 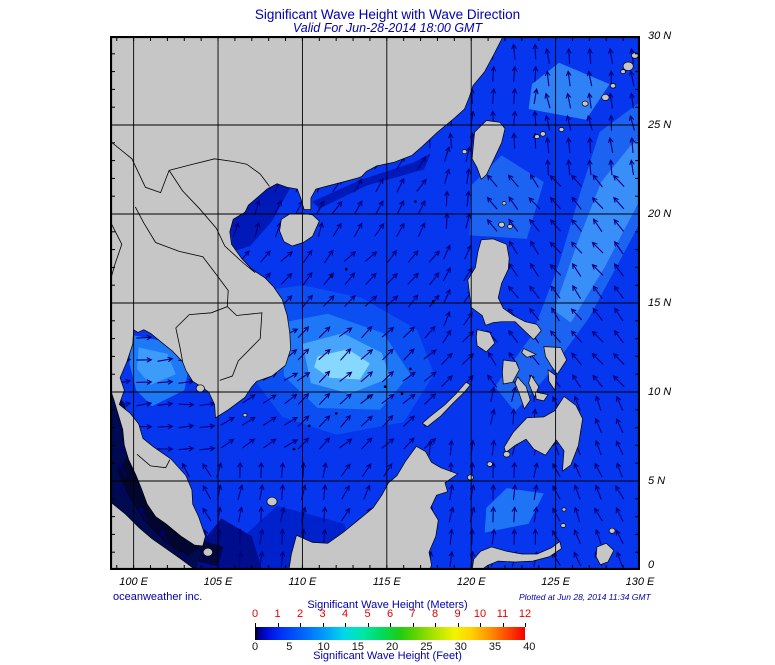 I want to click on land-panay, so click(x=511, y=372).